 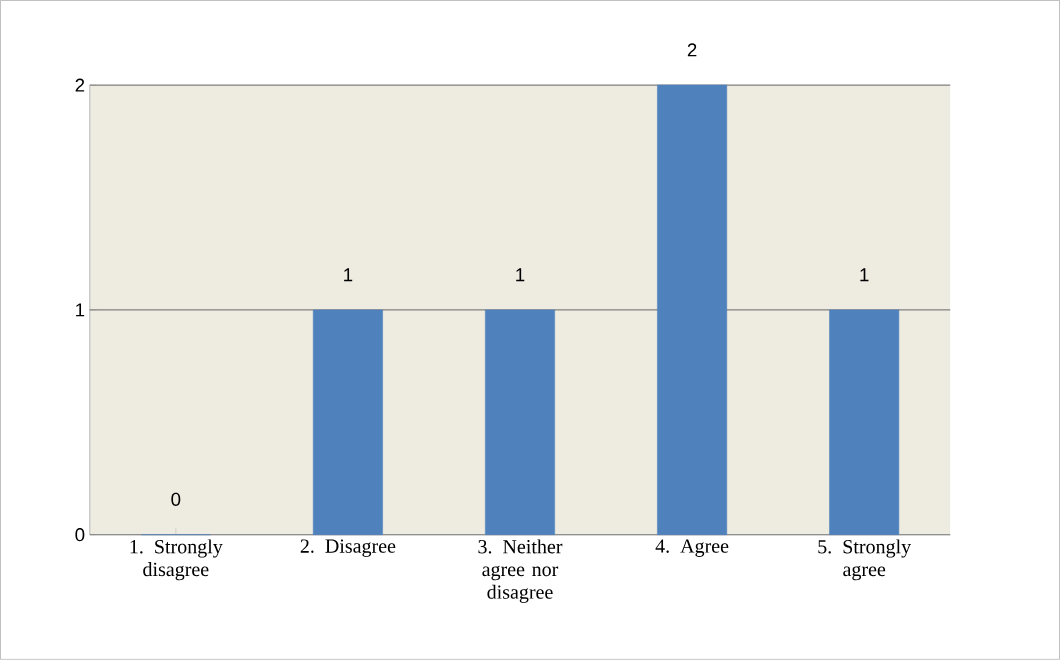 I want to click on x-tick-label: 1. Strongly disagree, so click(x=176, y=560).